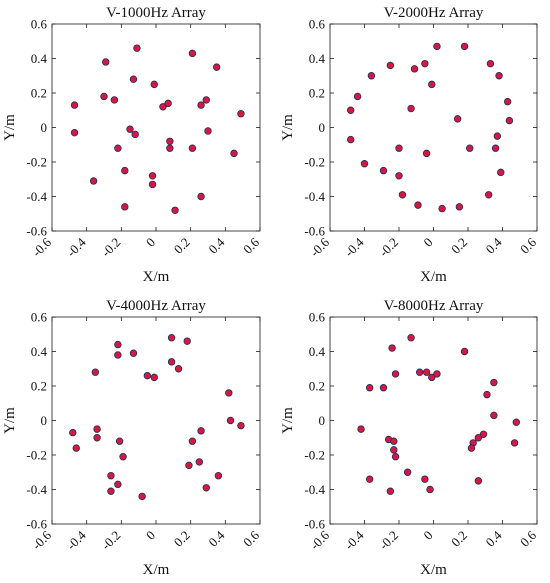 The width and height of the screenshot is (550, 583). Describe the element at coordinates (317, 24) in the screenshot. I see `y-tick-label: 0.6` at that location.